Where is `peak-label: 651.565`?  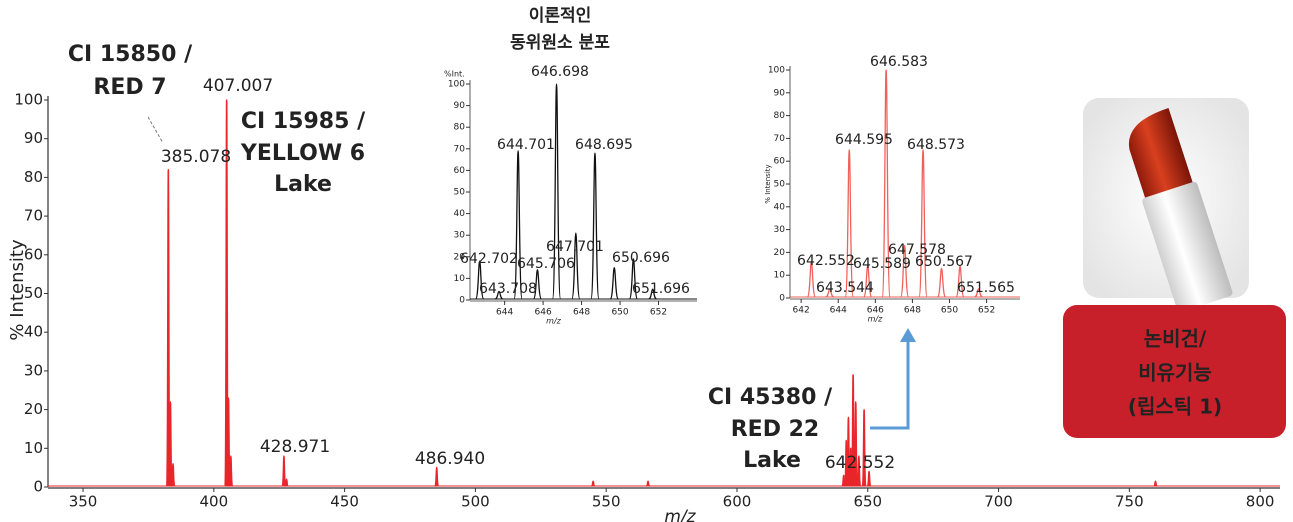 peak-label: 651.565 is located at coordinates (986, 288).